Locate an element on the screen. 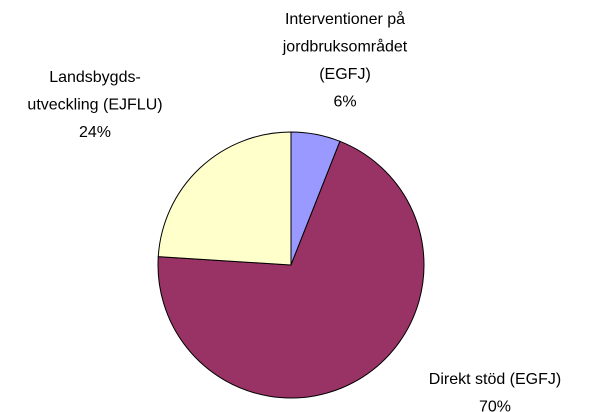 Image resolution: width=592 pixels, height=412 pixels. slice-label: utveckling (EJFLU) is located at coordinates (94, 105).